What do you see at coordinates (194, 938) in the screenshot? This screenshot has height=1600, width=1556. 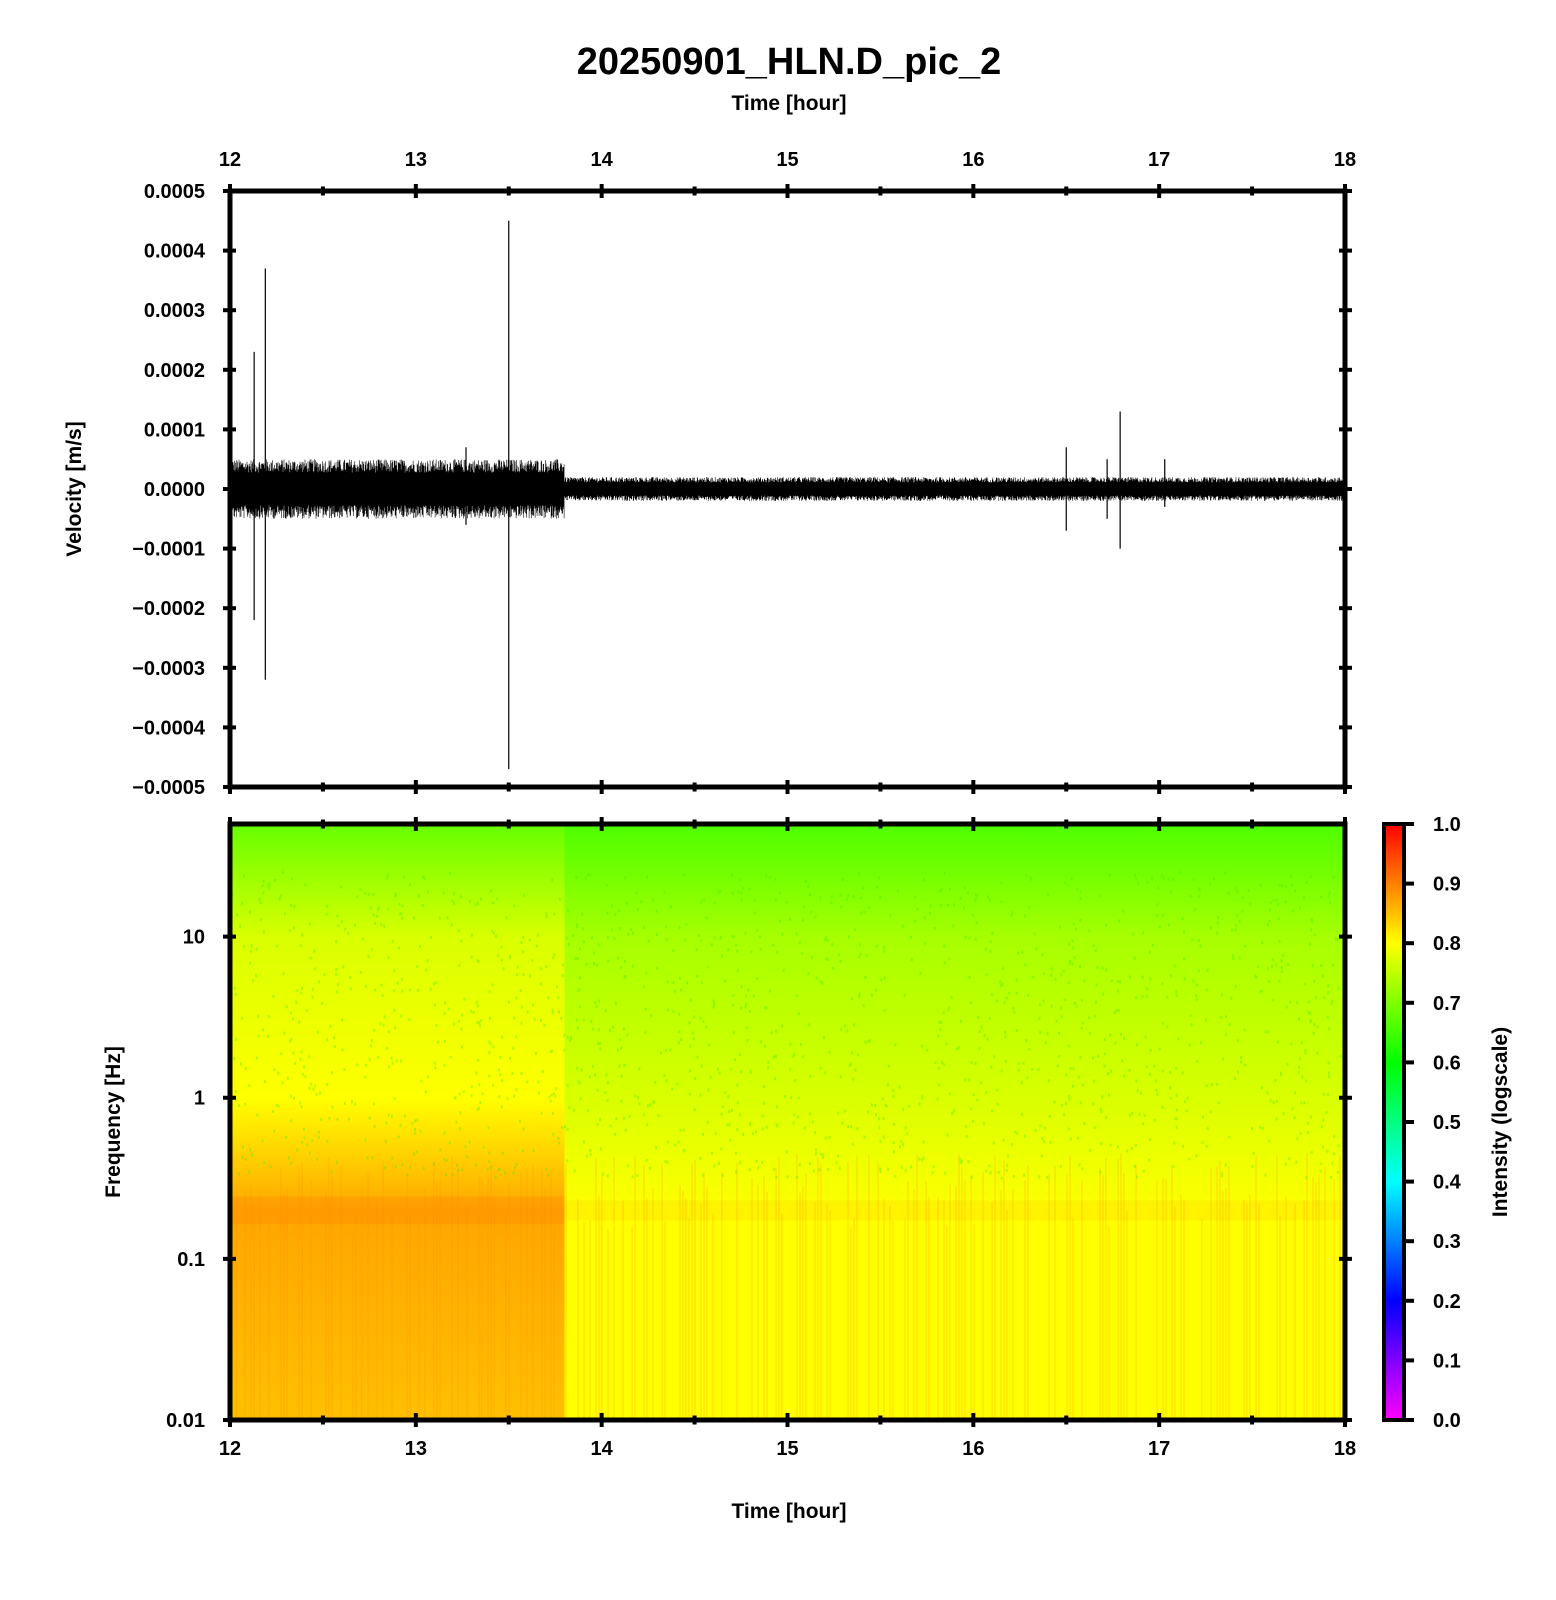 I see `spec-y-tick-label-0: 10` at bounding box center [194, 938].